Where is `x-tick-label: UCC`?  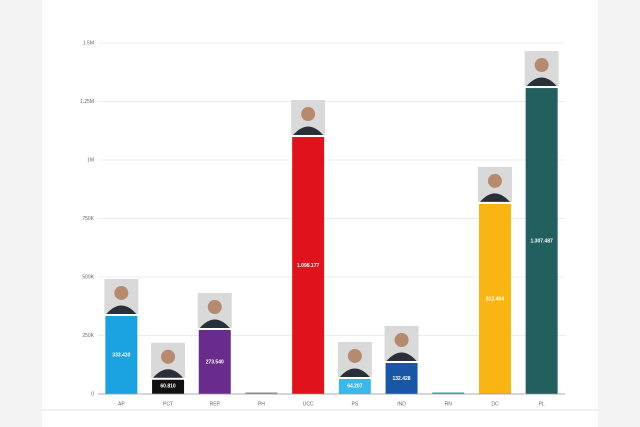 x-tick-label: UCC is located at coordinates (308, 404).